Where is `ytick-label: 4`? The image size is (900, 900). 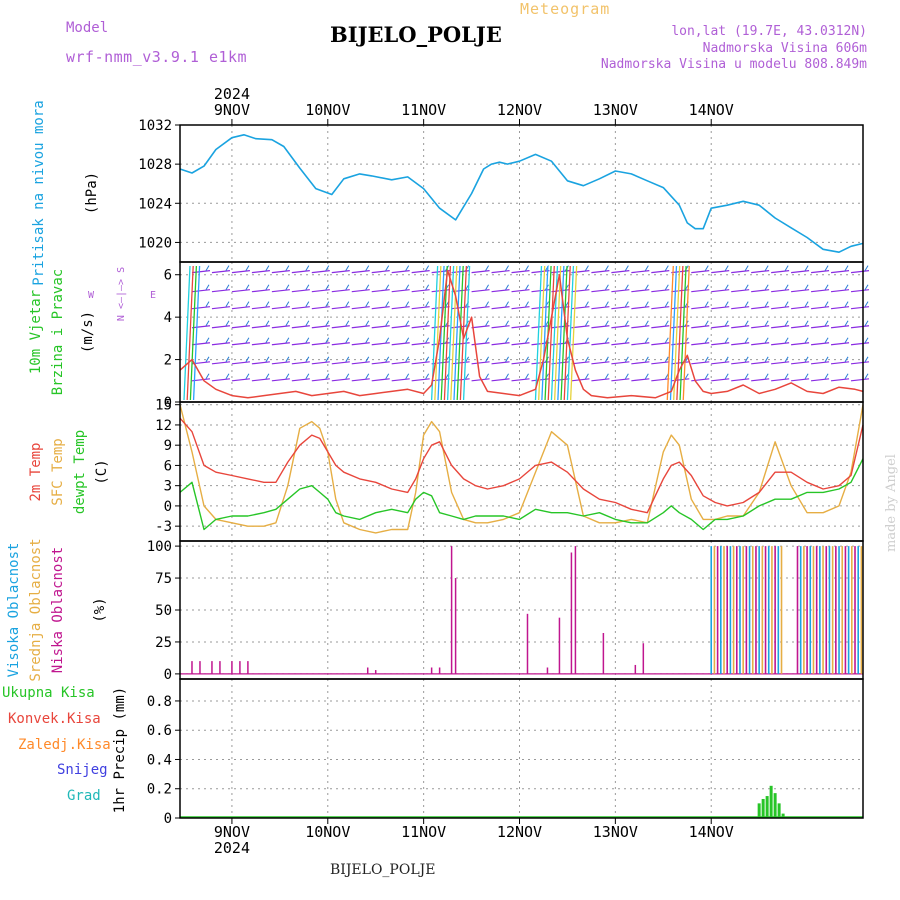
ytick-label: 4 is located at coordinates (168, 318).